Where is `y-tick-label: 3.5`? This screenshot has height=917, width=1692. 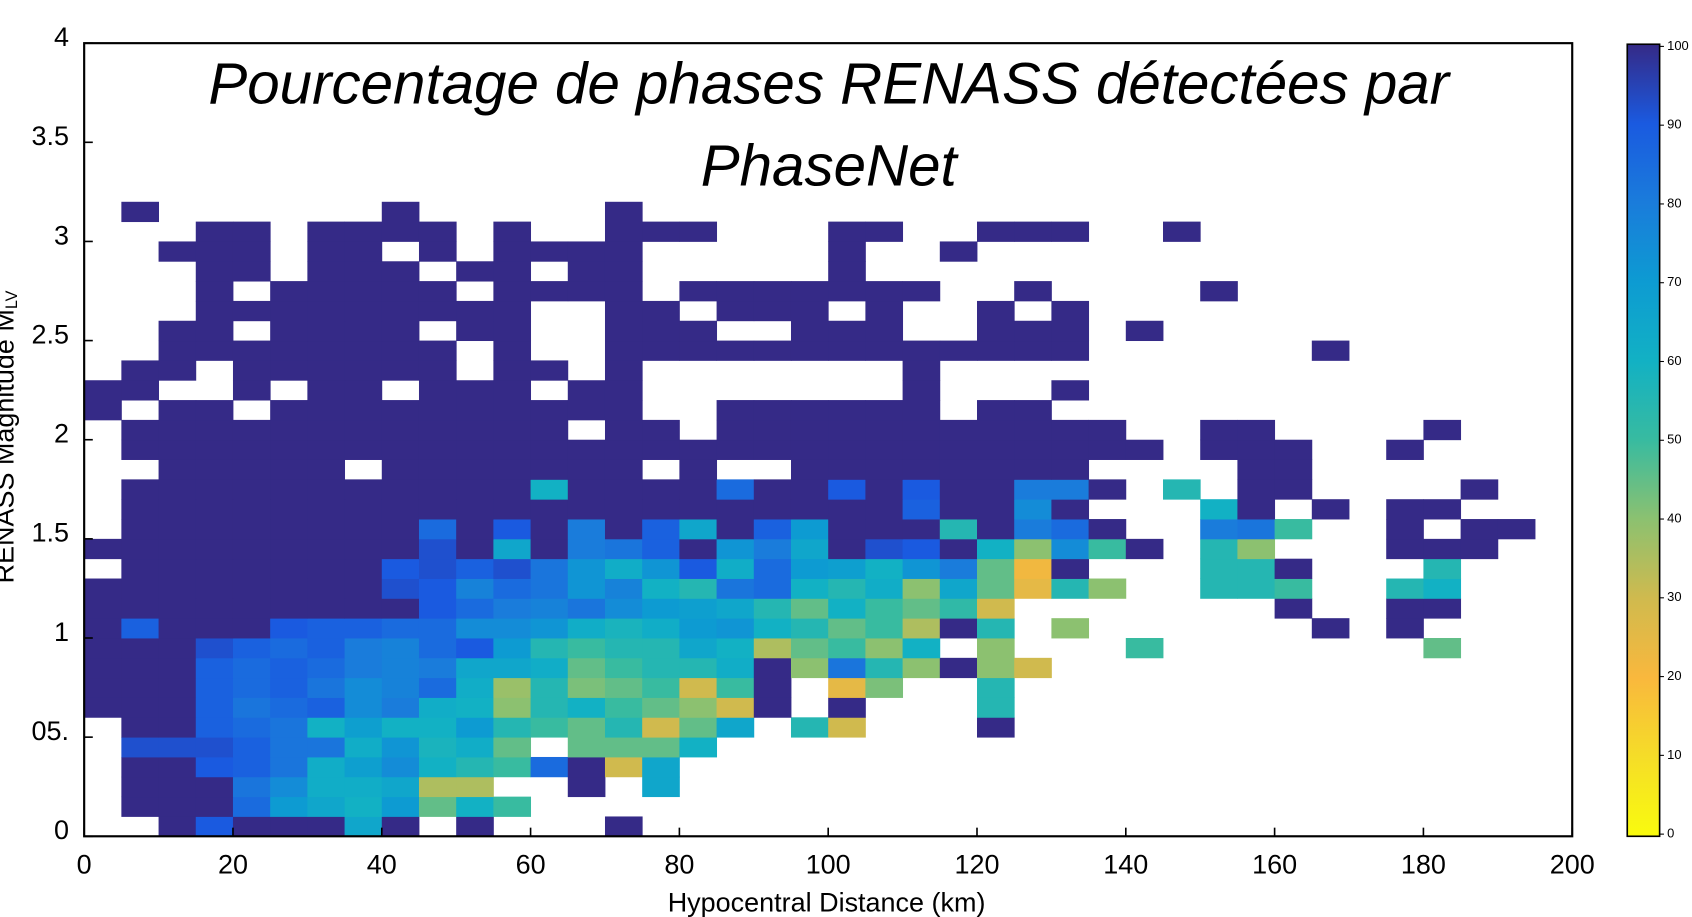
y-tick-label: 3.5 is located at coordinates (51, 136).